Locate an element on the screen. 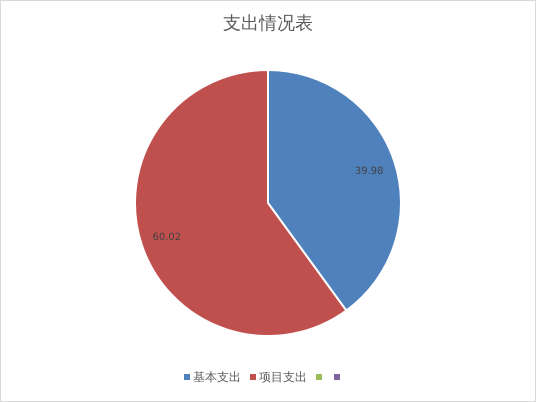  chart-title: 支出情况表 is located at coordinates (268, 23).